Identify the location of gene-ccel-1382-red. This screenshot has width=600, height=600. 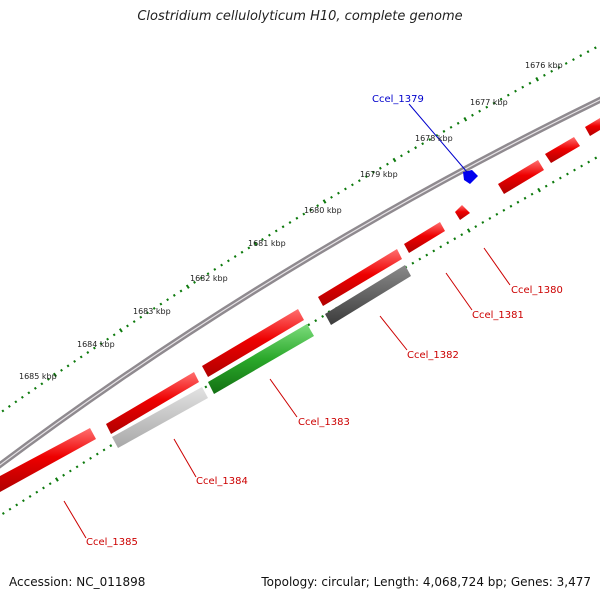
(360, 277).